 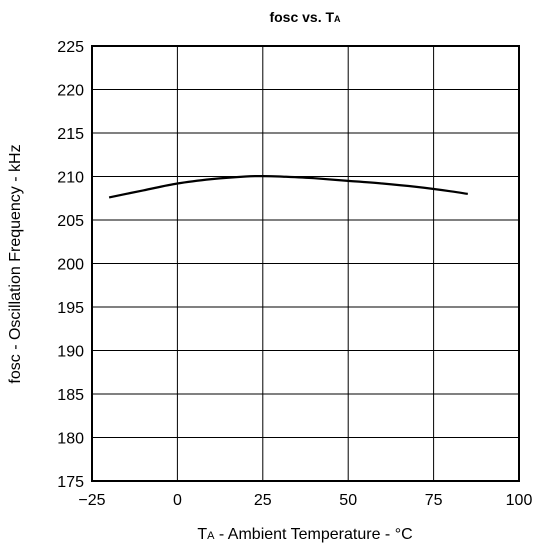 I want to click on y-tick-label: 190, so click(x=70, y=352).